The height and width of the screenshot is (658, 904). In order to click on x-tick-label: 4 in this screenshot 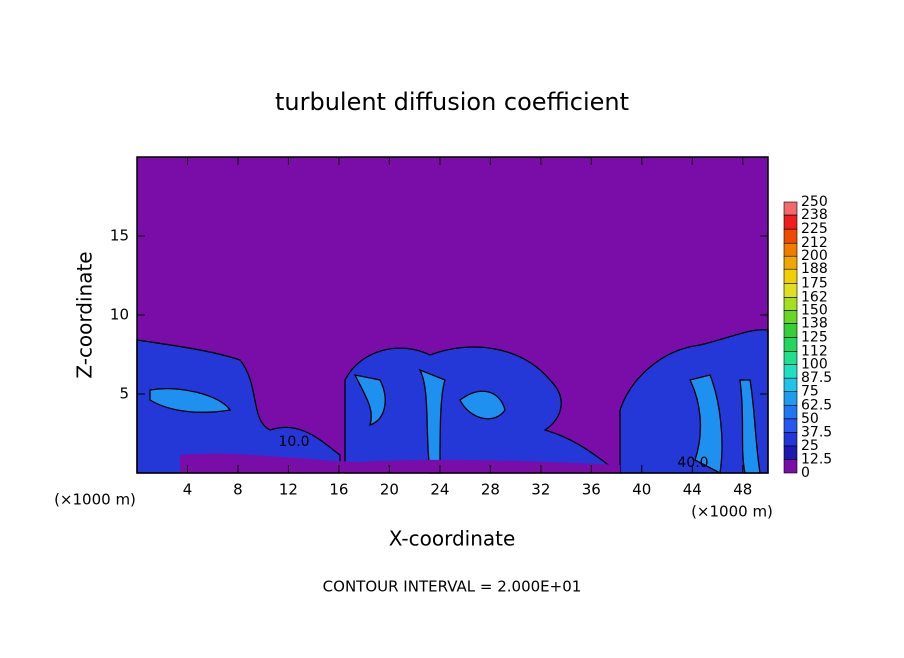, I will do `click(188, 490)`.